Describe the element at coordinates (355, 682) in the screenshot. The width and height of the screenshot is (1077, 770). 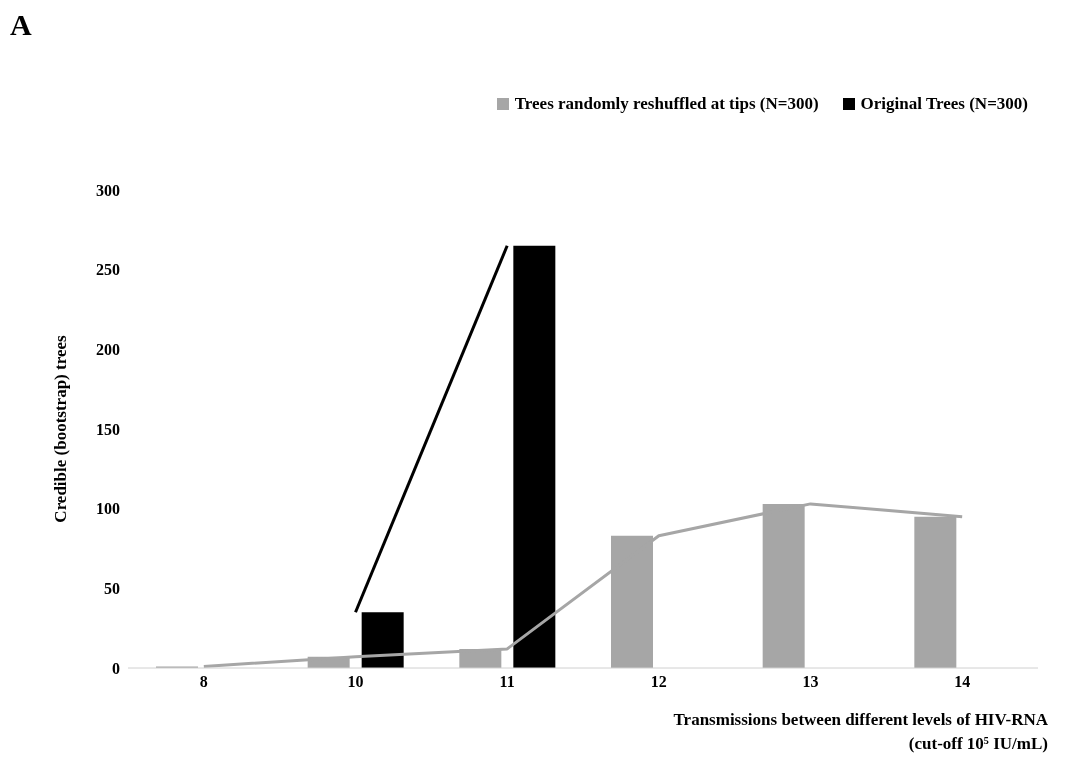
I see `x-tick-label: 10` at that location.